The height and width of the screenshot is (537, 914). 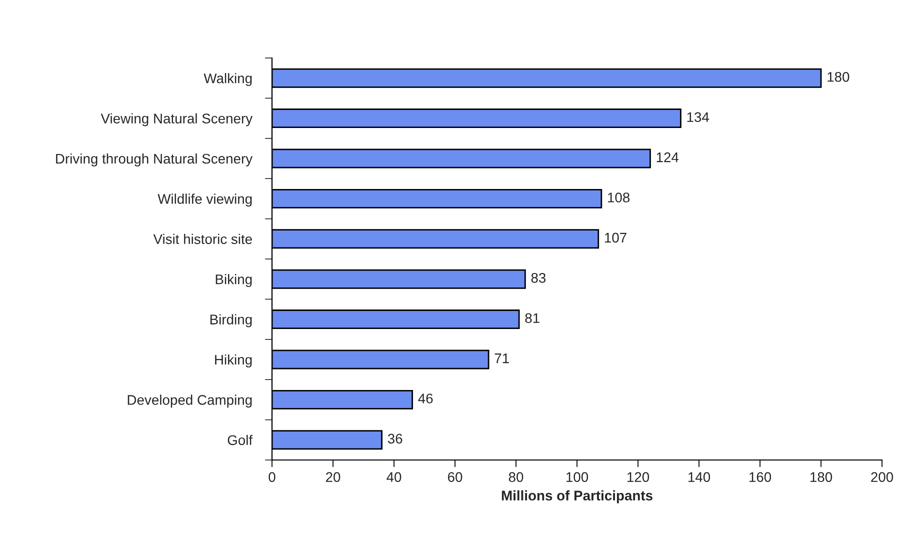 I want to click on x-tick-label: 0, so click(x=272, y=477).